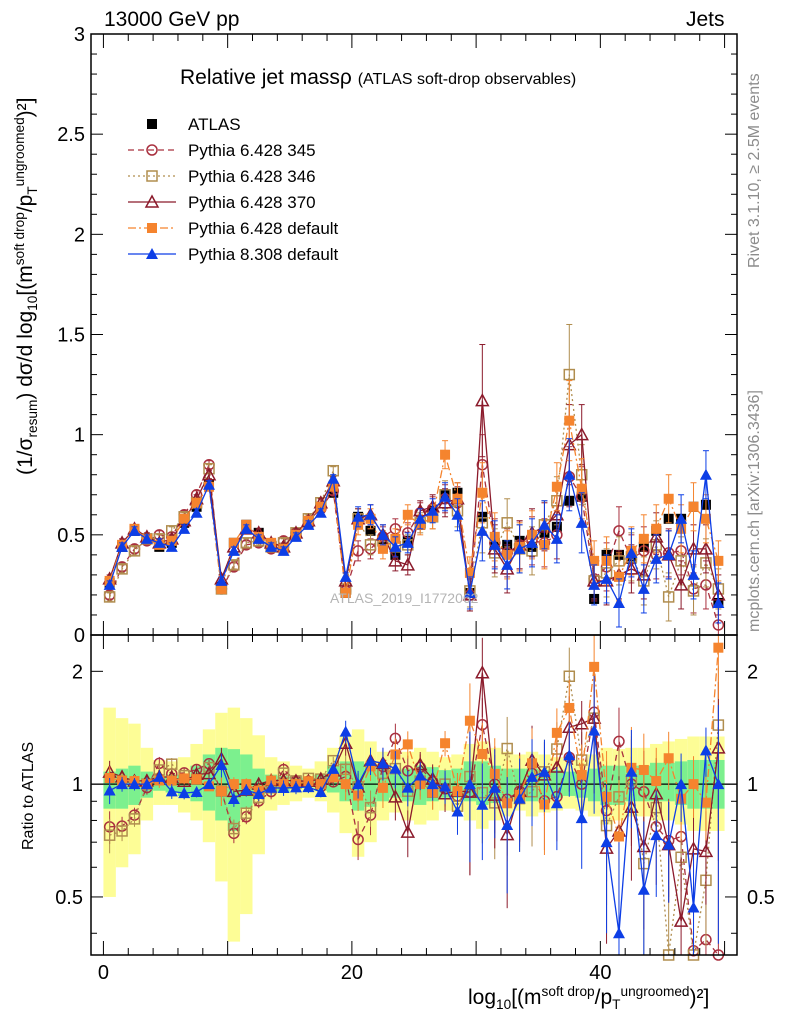  Describe the element at coordinates (233, 228) in the screenshot. I see `legend-item-pythia-6-428-default: Pythia 6.428 default` at that location.